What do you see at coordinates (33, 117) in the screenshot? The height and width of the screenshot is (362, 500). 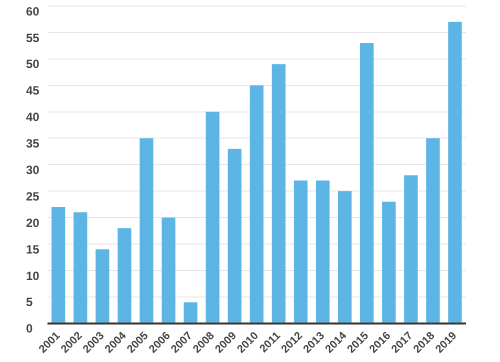 I see `y-tick-label: 40` at bounding box center [33, 117].